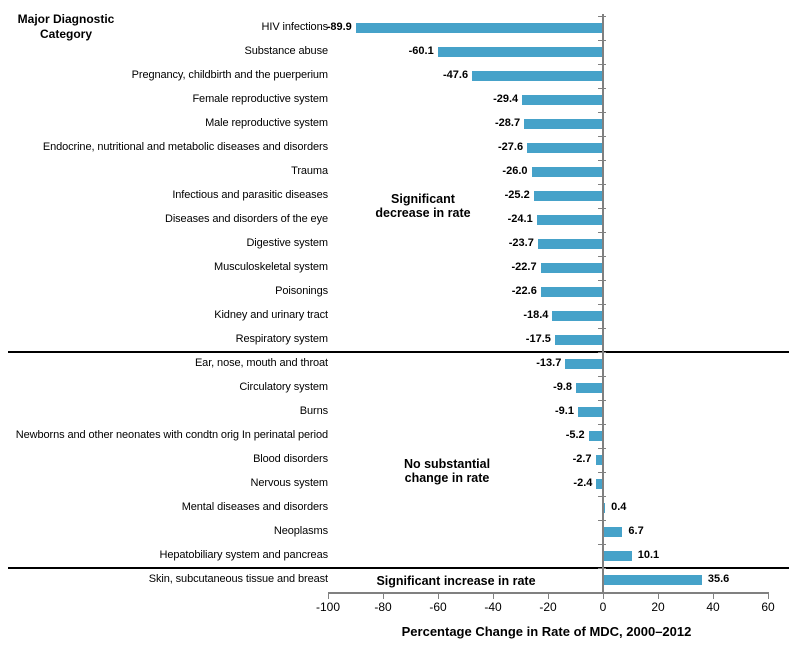  What do you see at coordinates (619, 507) in the screenshot?
I see `value-label: 0.4` at bounding box center [619, 507].